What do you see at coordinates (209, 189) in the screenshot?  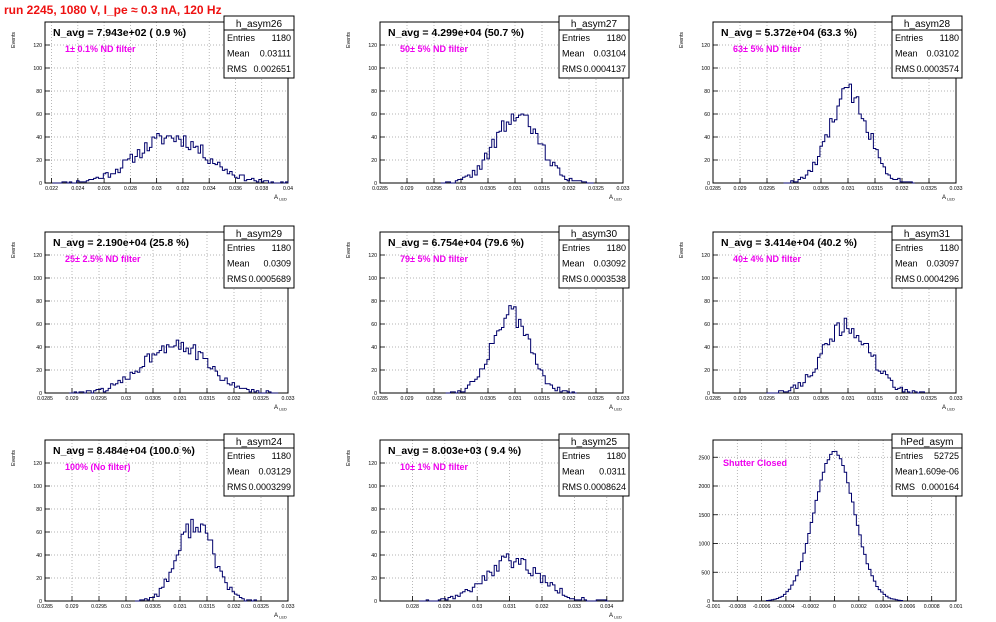 I see `x-tick-label: 0.034` at bounding box center [209, 189].